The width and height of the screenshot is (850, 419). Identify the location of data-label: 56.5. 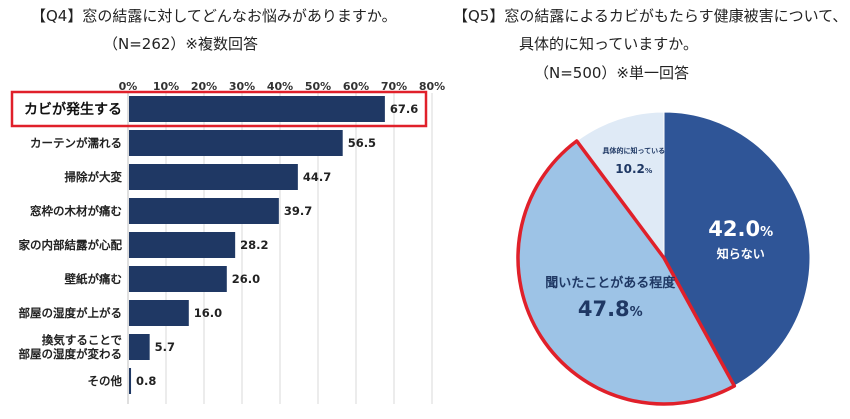
(362, 143).